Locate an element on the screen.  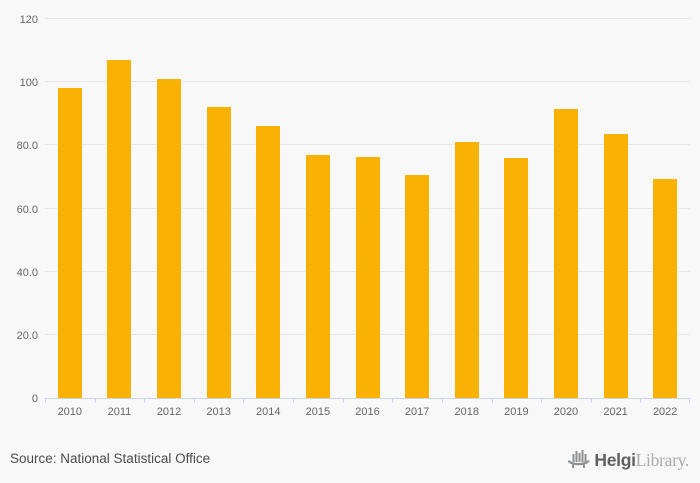
x-tick-label: 2020 is located at coordinates (566, 412).